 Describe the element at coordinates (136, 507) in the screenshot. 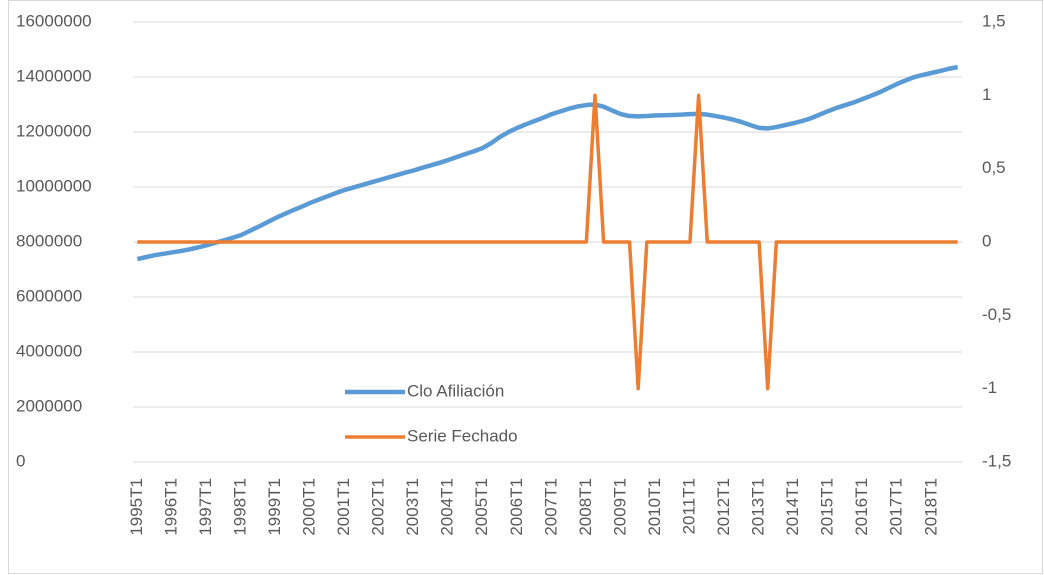

I see `x-tick-label: 1995T1` at that location.